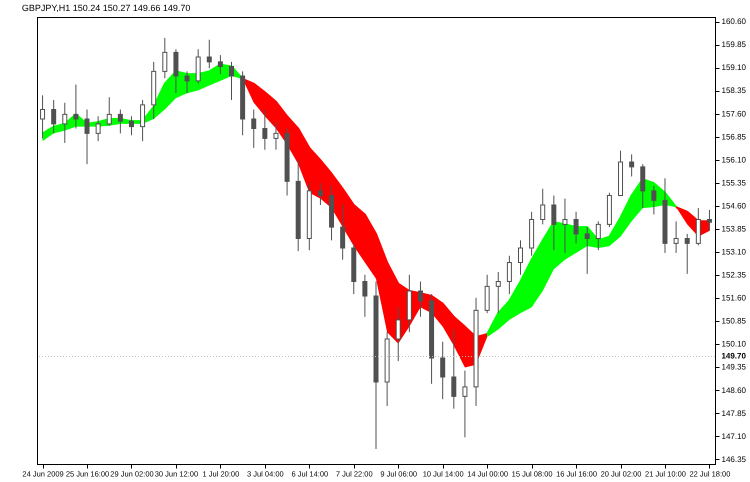  What do you see at coordinates (734, 21) in the screenshot?
I see `y-tick-label: 160.60` at bounding box center [734, 21].